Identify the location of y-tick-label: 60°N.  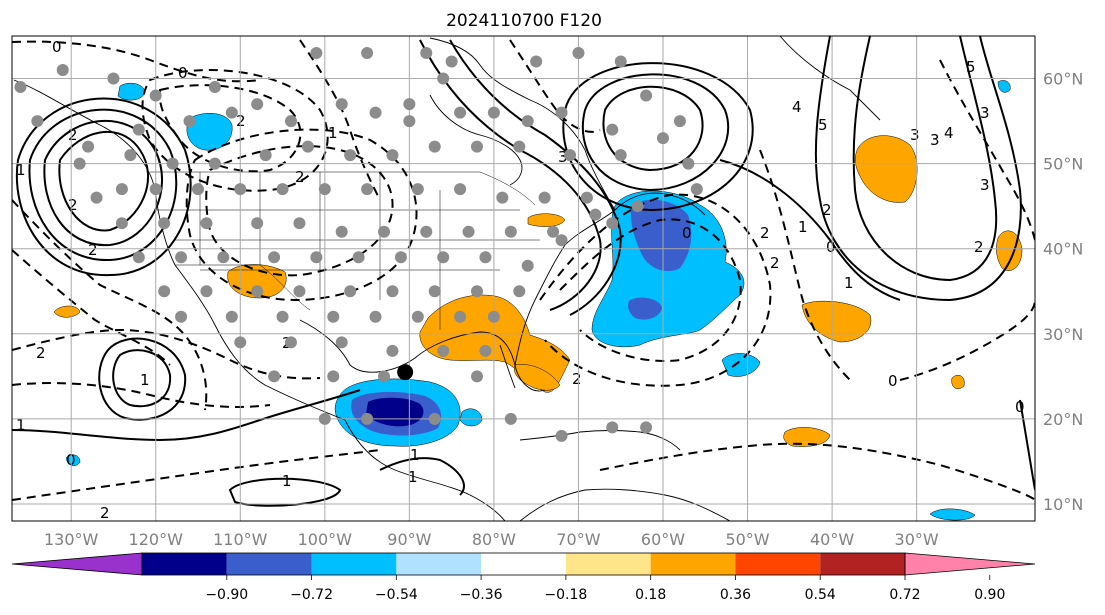
(1063, 79).